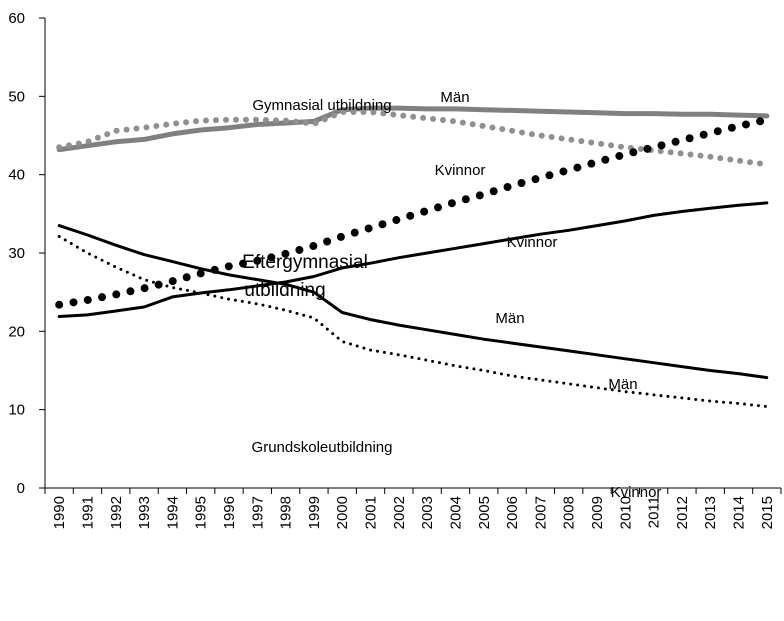  Describe the element at coordinates (144, 512) in the screenshot. I see `x-tick-label: 1993` at that location.